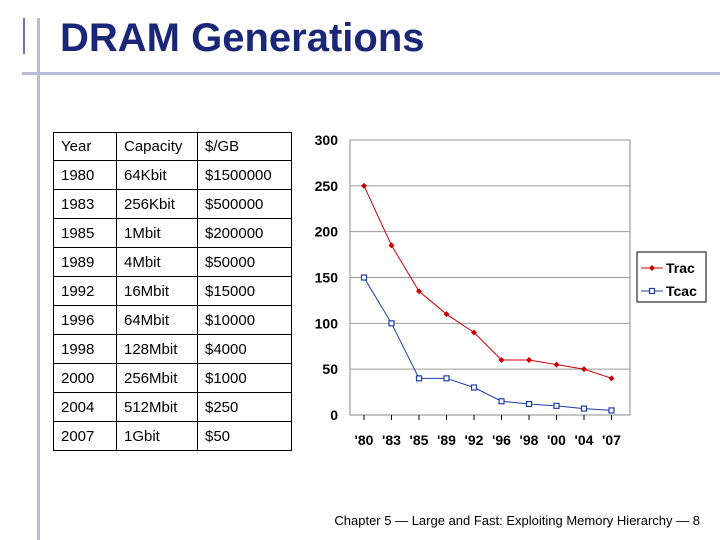 The image size is (720, 540). I want to click on cell-year: 2007, so click(85, 436).